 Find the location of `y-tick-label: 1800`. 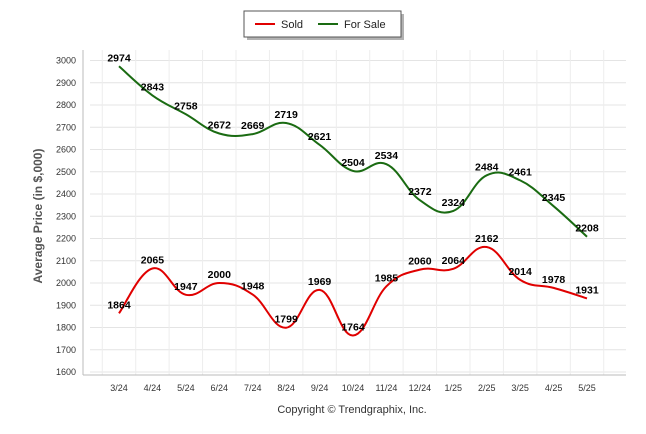

y-tick-label: 1800 is located at coordinates (66, 328).